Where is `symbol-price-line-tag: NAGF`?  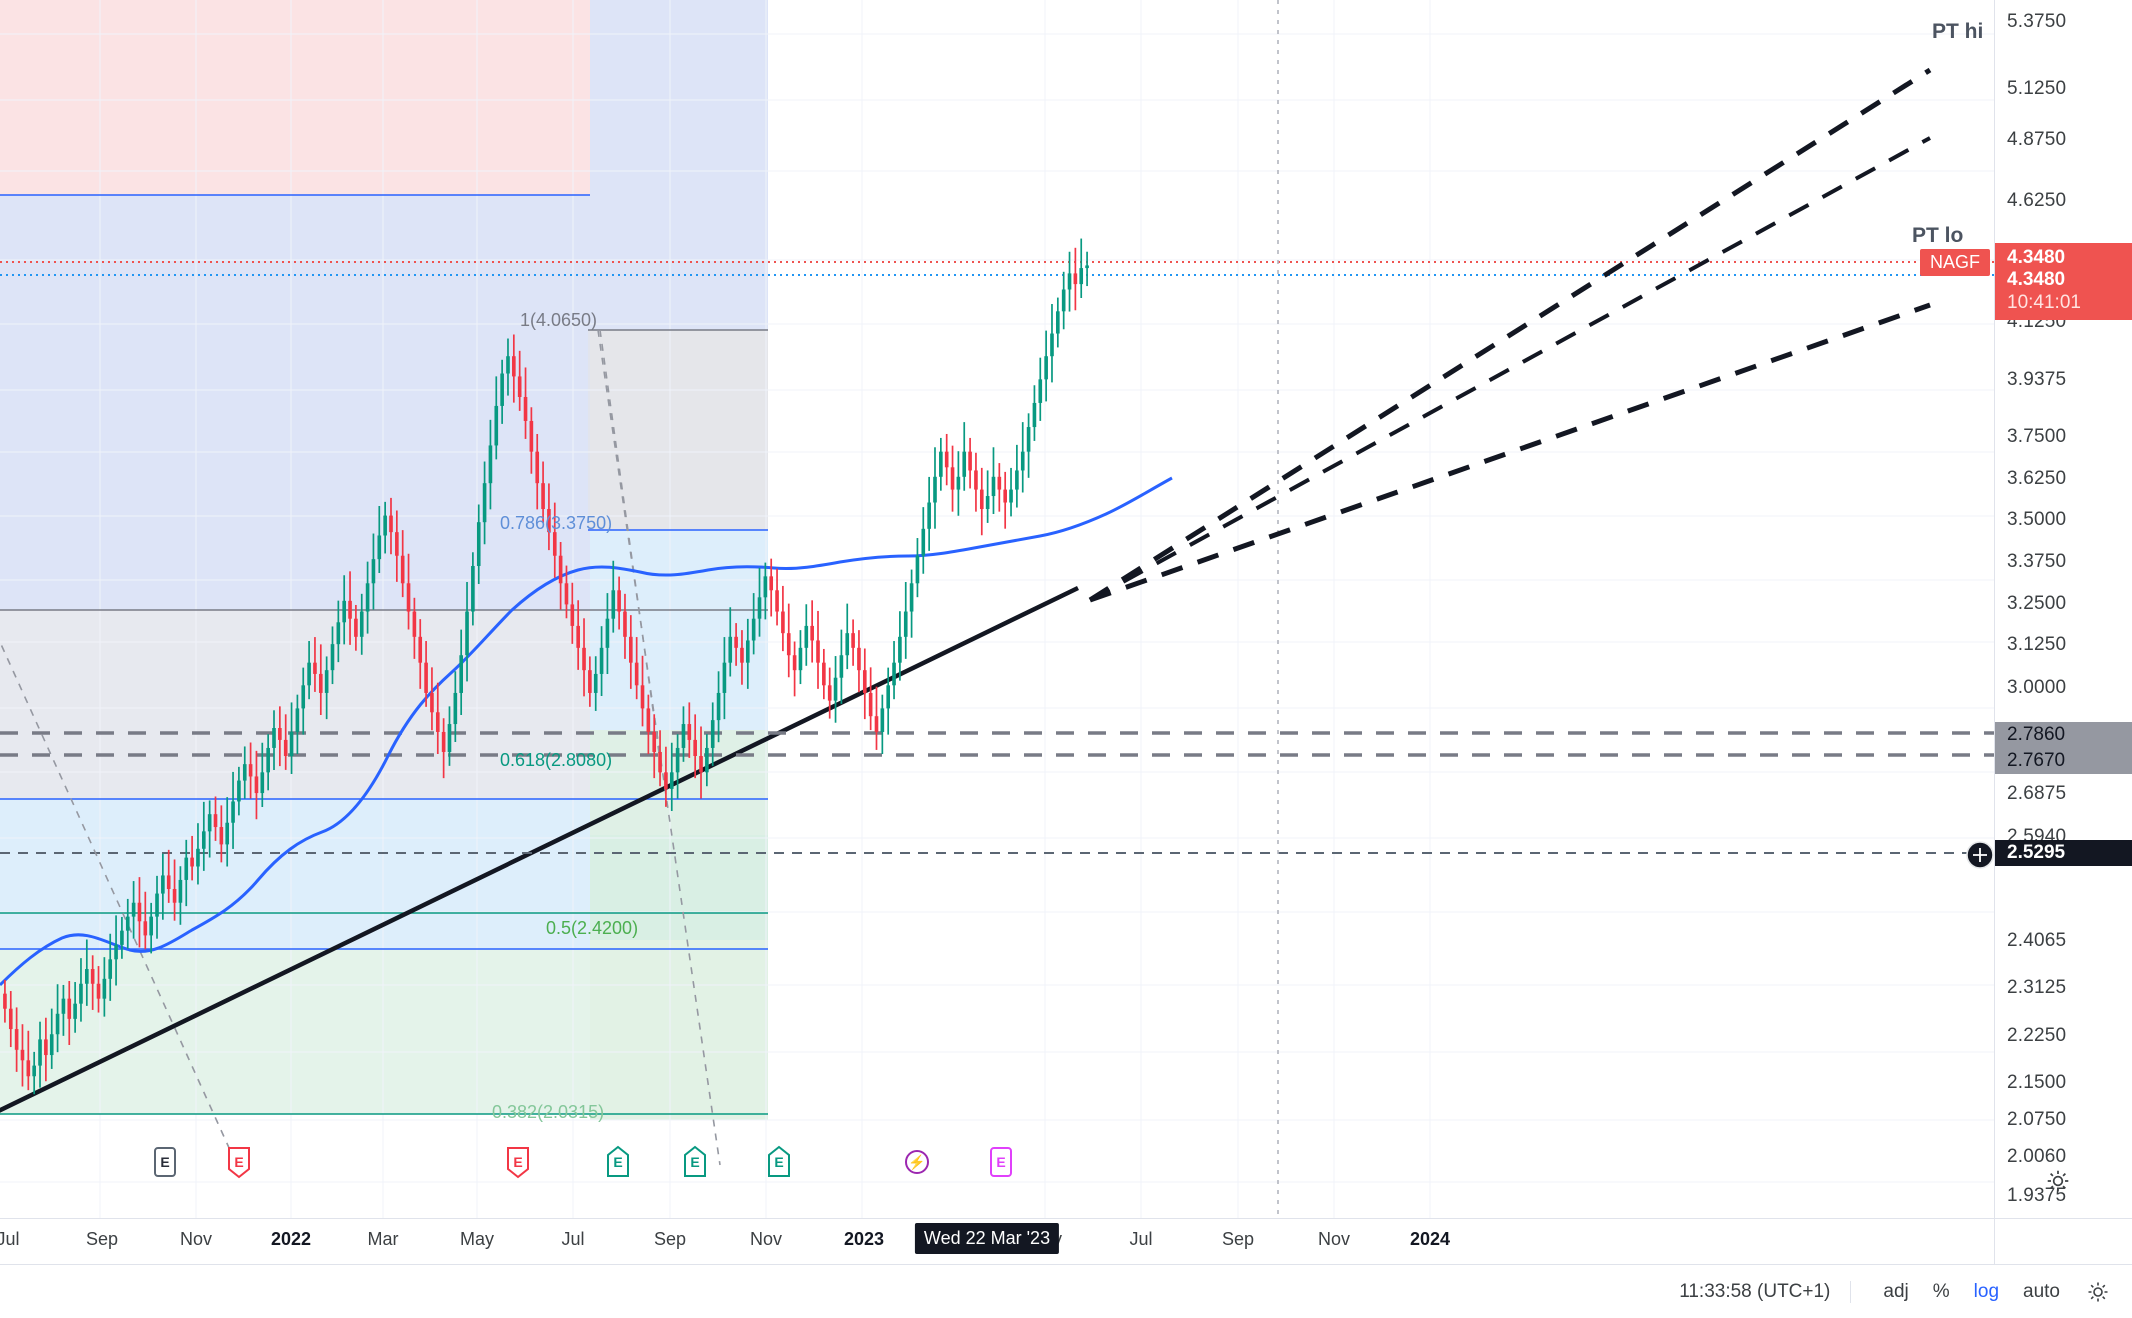
symbol-price-line-tag: NAGF is located at coordinates (1955, 262).